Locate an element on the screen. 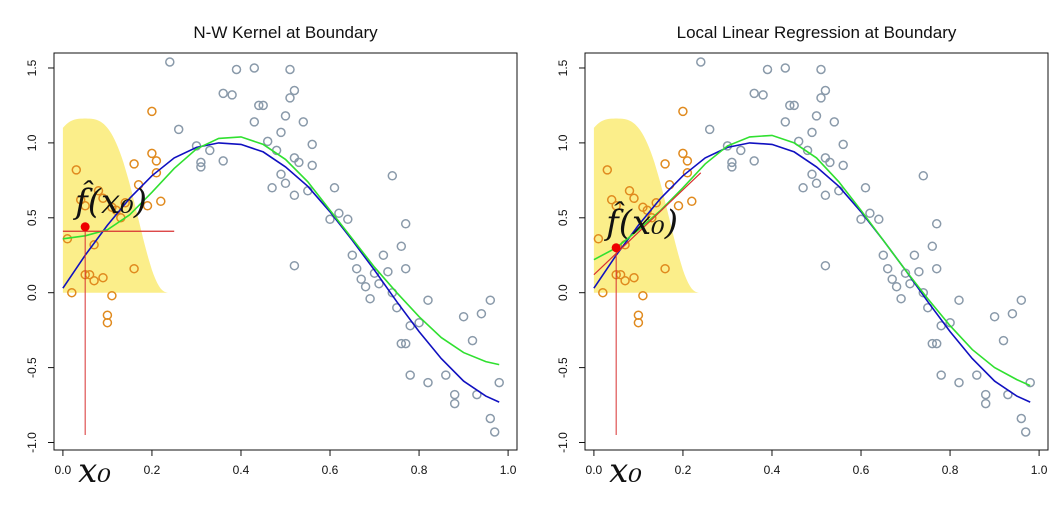 Image resolution: width=1064 pixels, height=510 pixels. panel-title: N-W Kernel at Boundary is located at coordinates (285, 32).